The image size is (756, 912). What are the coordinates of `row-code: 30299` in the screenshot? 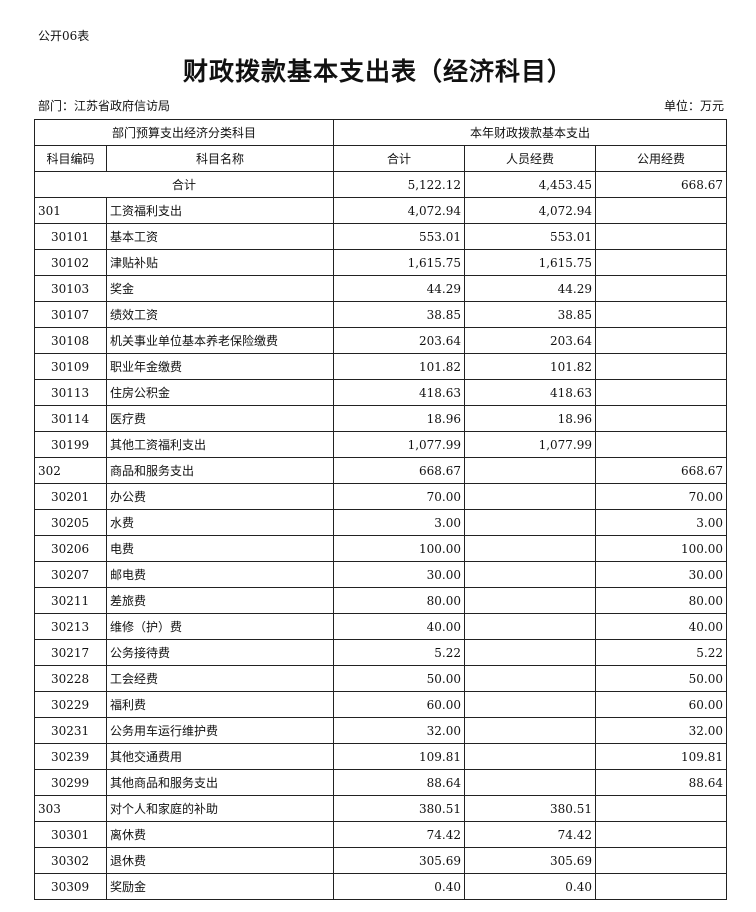 It's located at (70, 782).